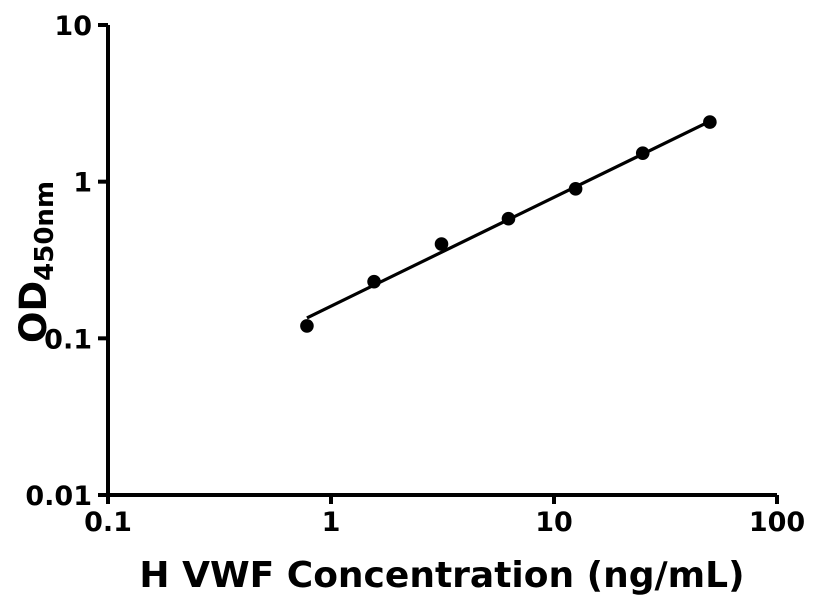  Describe the element at coordinates (554, 522) in the screenshot. I see `x-tick-label: 10` at that location.